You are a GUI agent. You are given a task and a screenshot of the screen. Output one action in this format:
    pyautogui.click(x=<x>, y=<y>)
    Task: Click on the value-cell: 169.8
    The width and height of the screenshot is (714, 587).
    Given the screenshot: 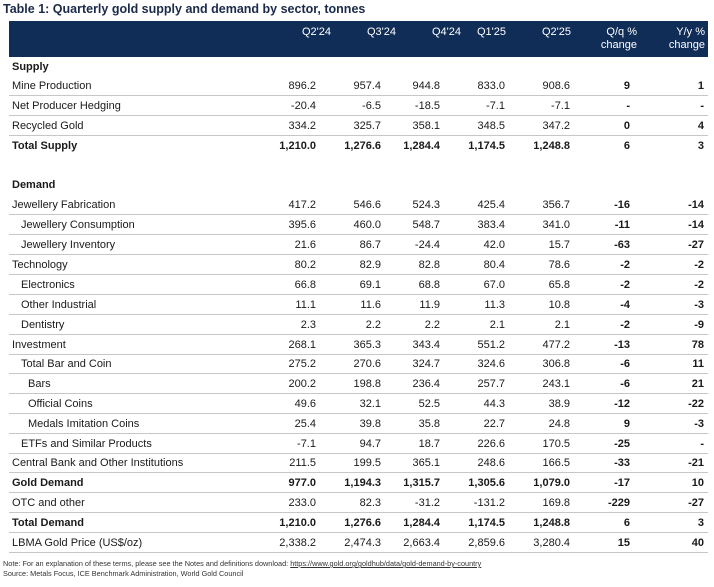 What is the action you would take?
    pyautogui.click(x=556, y=503)
    